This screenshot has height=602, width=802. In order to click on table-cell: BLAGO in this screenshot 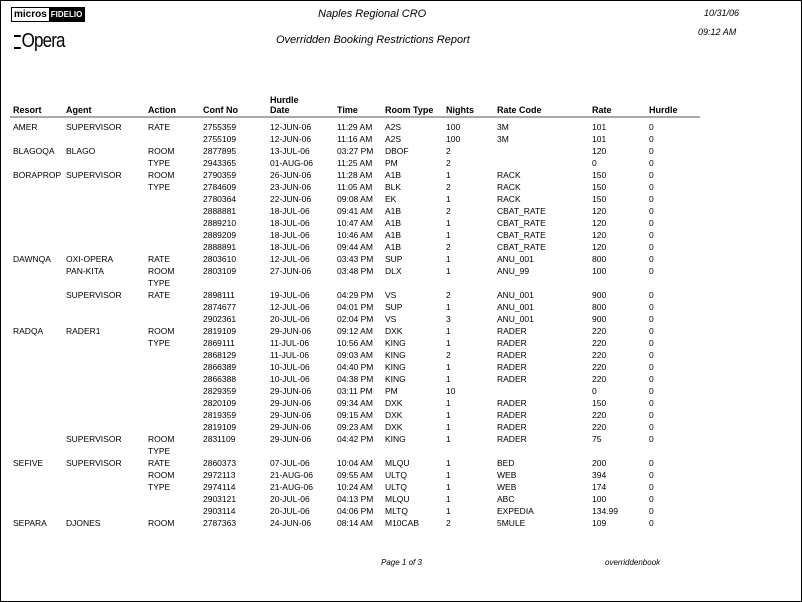, I will do `click(81, 151)`.